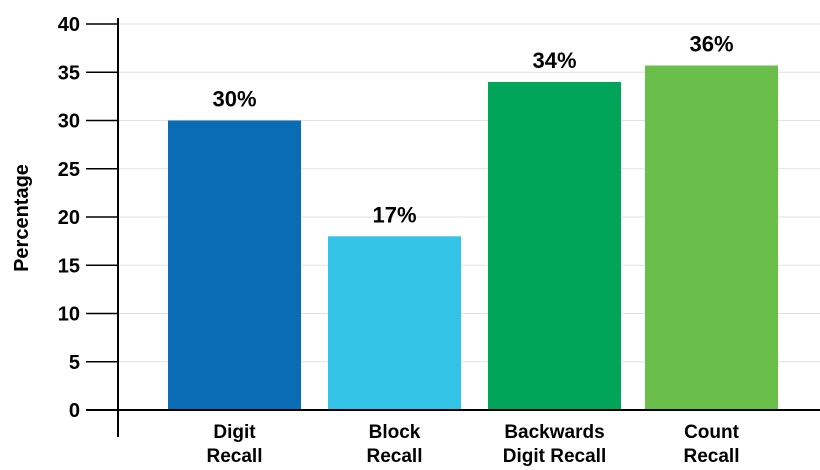 This screenshot has width=820, height=470. I want to click on x-category-label: Block, so click(395, 432).